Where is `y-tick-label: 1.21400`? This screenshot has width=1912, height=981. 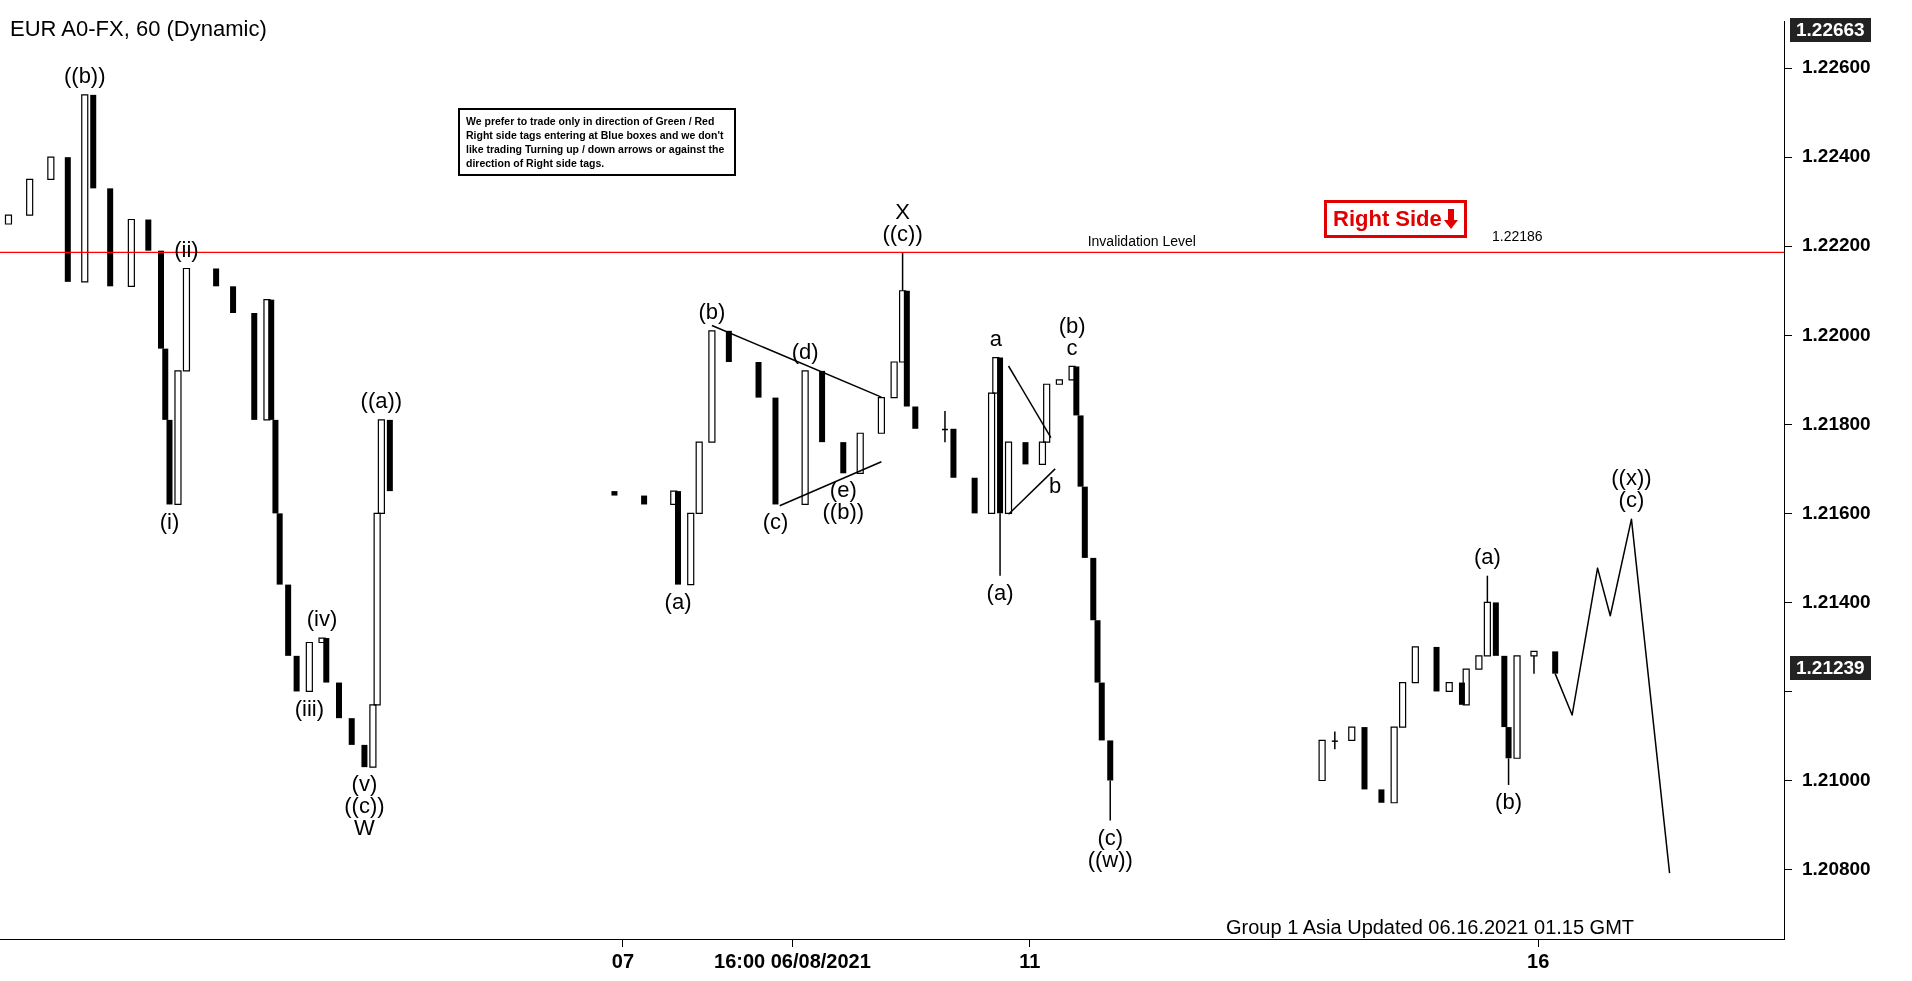
y-tick-label: 1.21400 is located at coordinates (1836, 601).